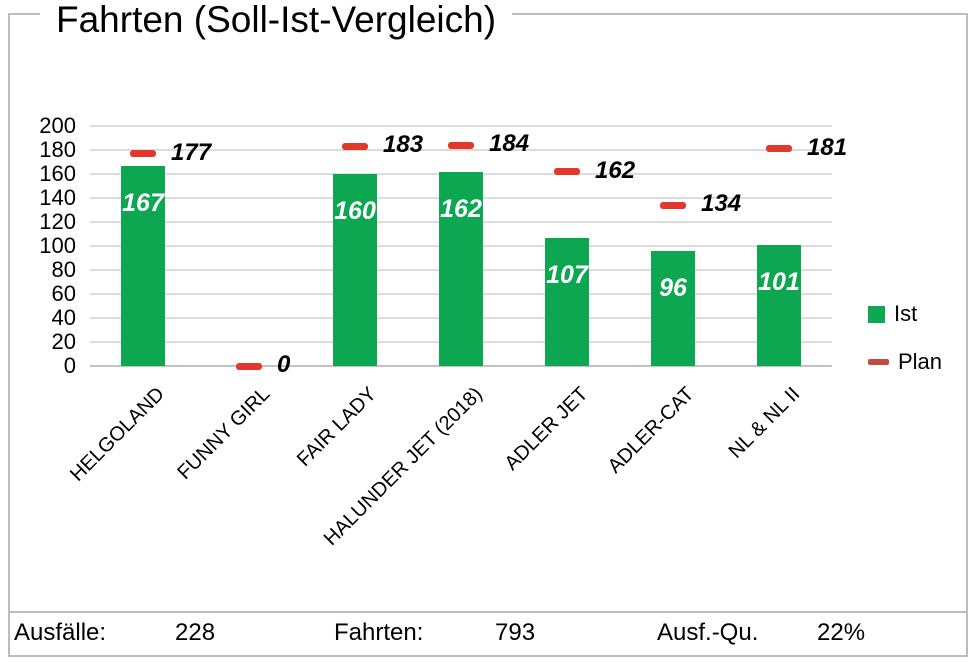  Describe the element at coordinates (515, 632) in the screenshot. I see `summary-value-fahrten: 793` at that location.